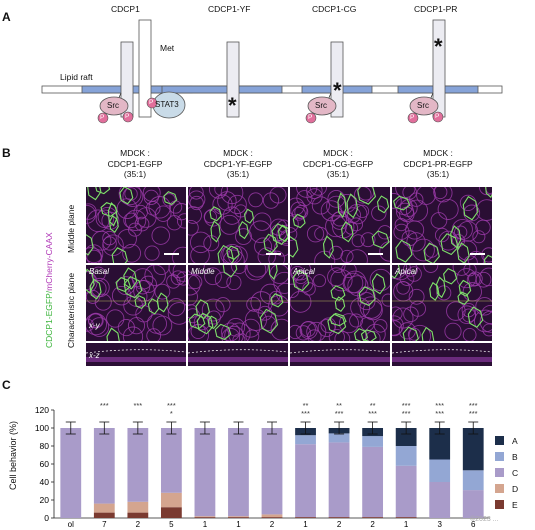 Image resolution: width=535 pixels, height=530 pixels. Describe the element at coordinates (439, 524) in the screenshot. I see `category-label: 3` at that location.